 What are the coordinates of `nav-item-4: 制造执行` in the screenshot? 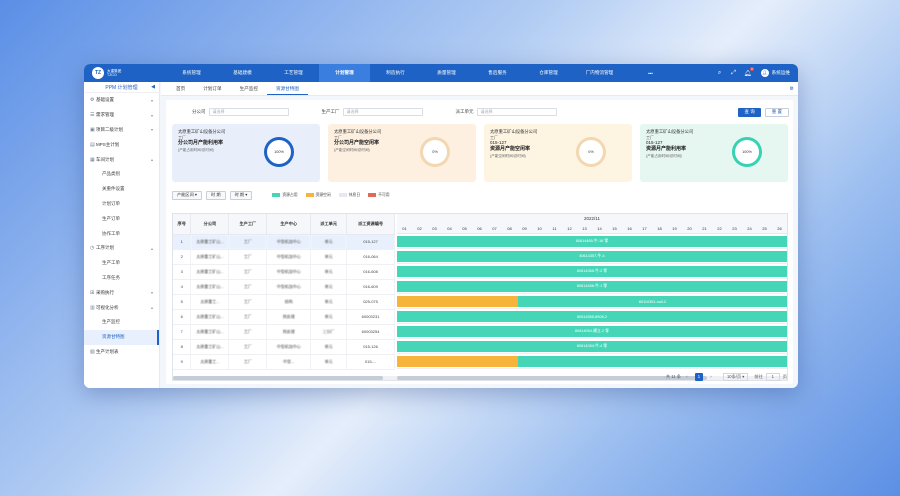 It's located at (395, 72).